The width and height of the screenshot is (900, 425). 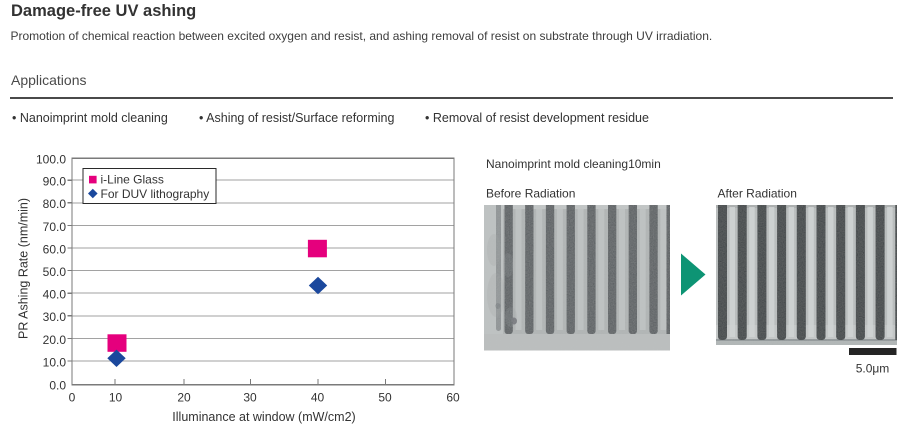 I want to click on svg-text: For DUV lithography, so click(x=155, y=194).